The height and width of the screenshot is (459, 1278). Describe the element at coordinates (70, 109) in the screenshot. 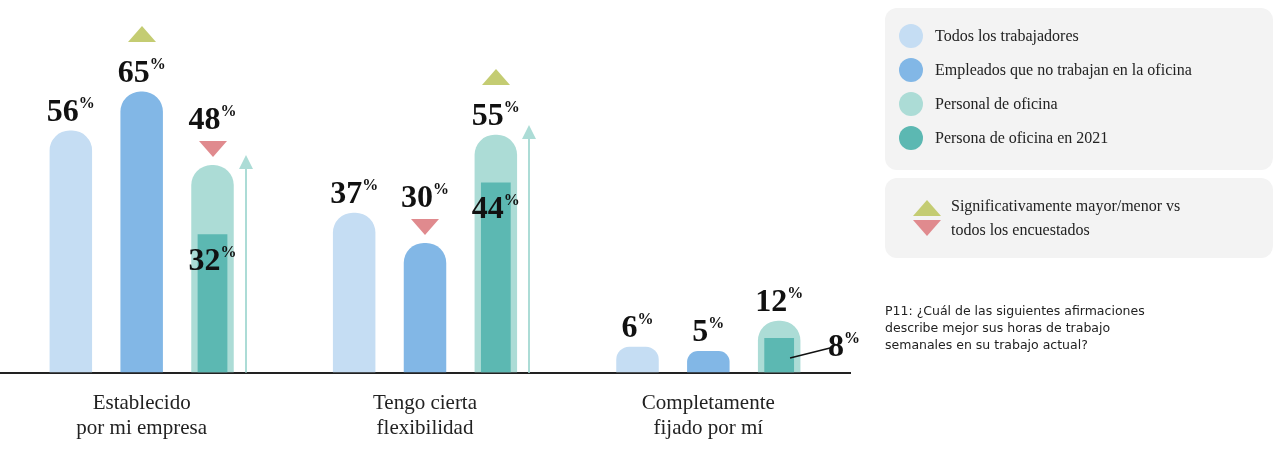

I see `data-label: 56%` at that location.